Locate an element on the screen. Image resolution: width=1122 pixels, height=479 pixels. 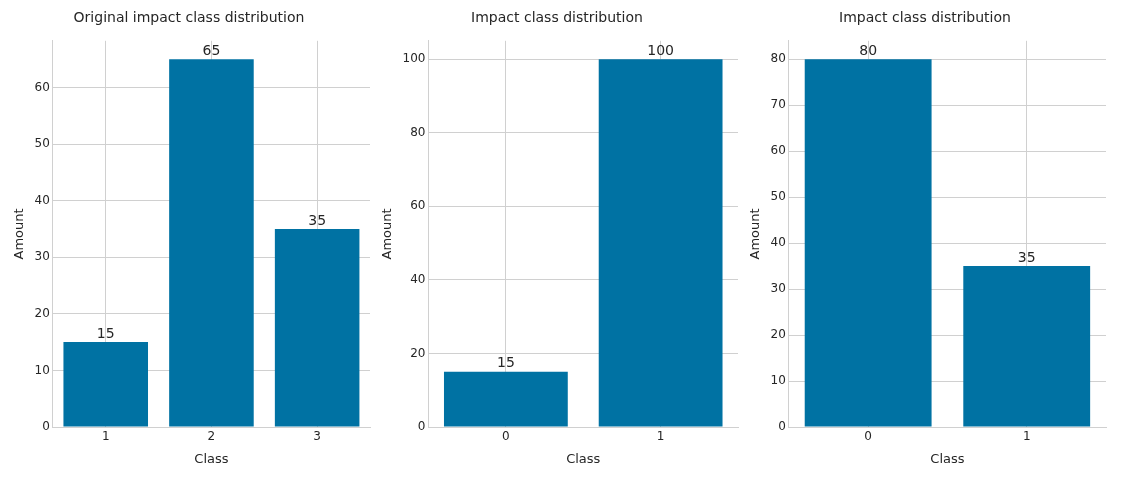
x-tick-label: 3 is located at coordinates (317, 436).